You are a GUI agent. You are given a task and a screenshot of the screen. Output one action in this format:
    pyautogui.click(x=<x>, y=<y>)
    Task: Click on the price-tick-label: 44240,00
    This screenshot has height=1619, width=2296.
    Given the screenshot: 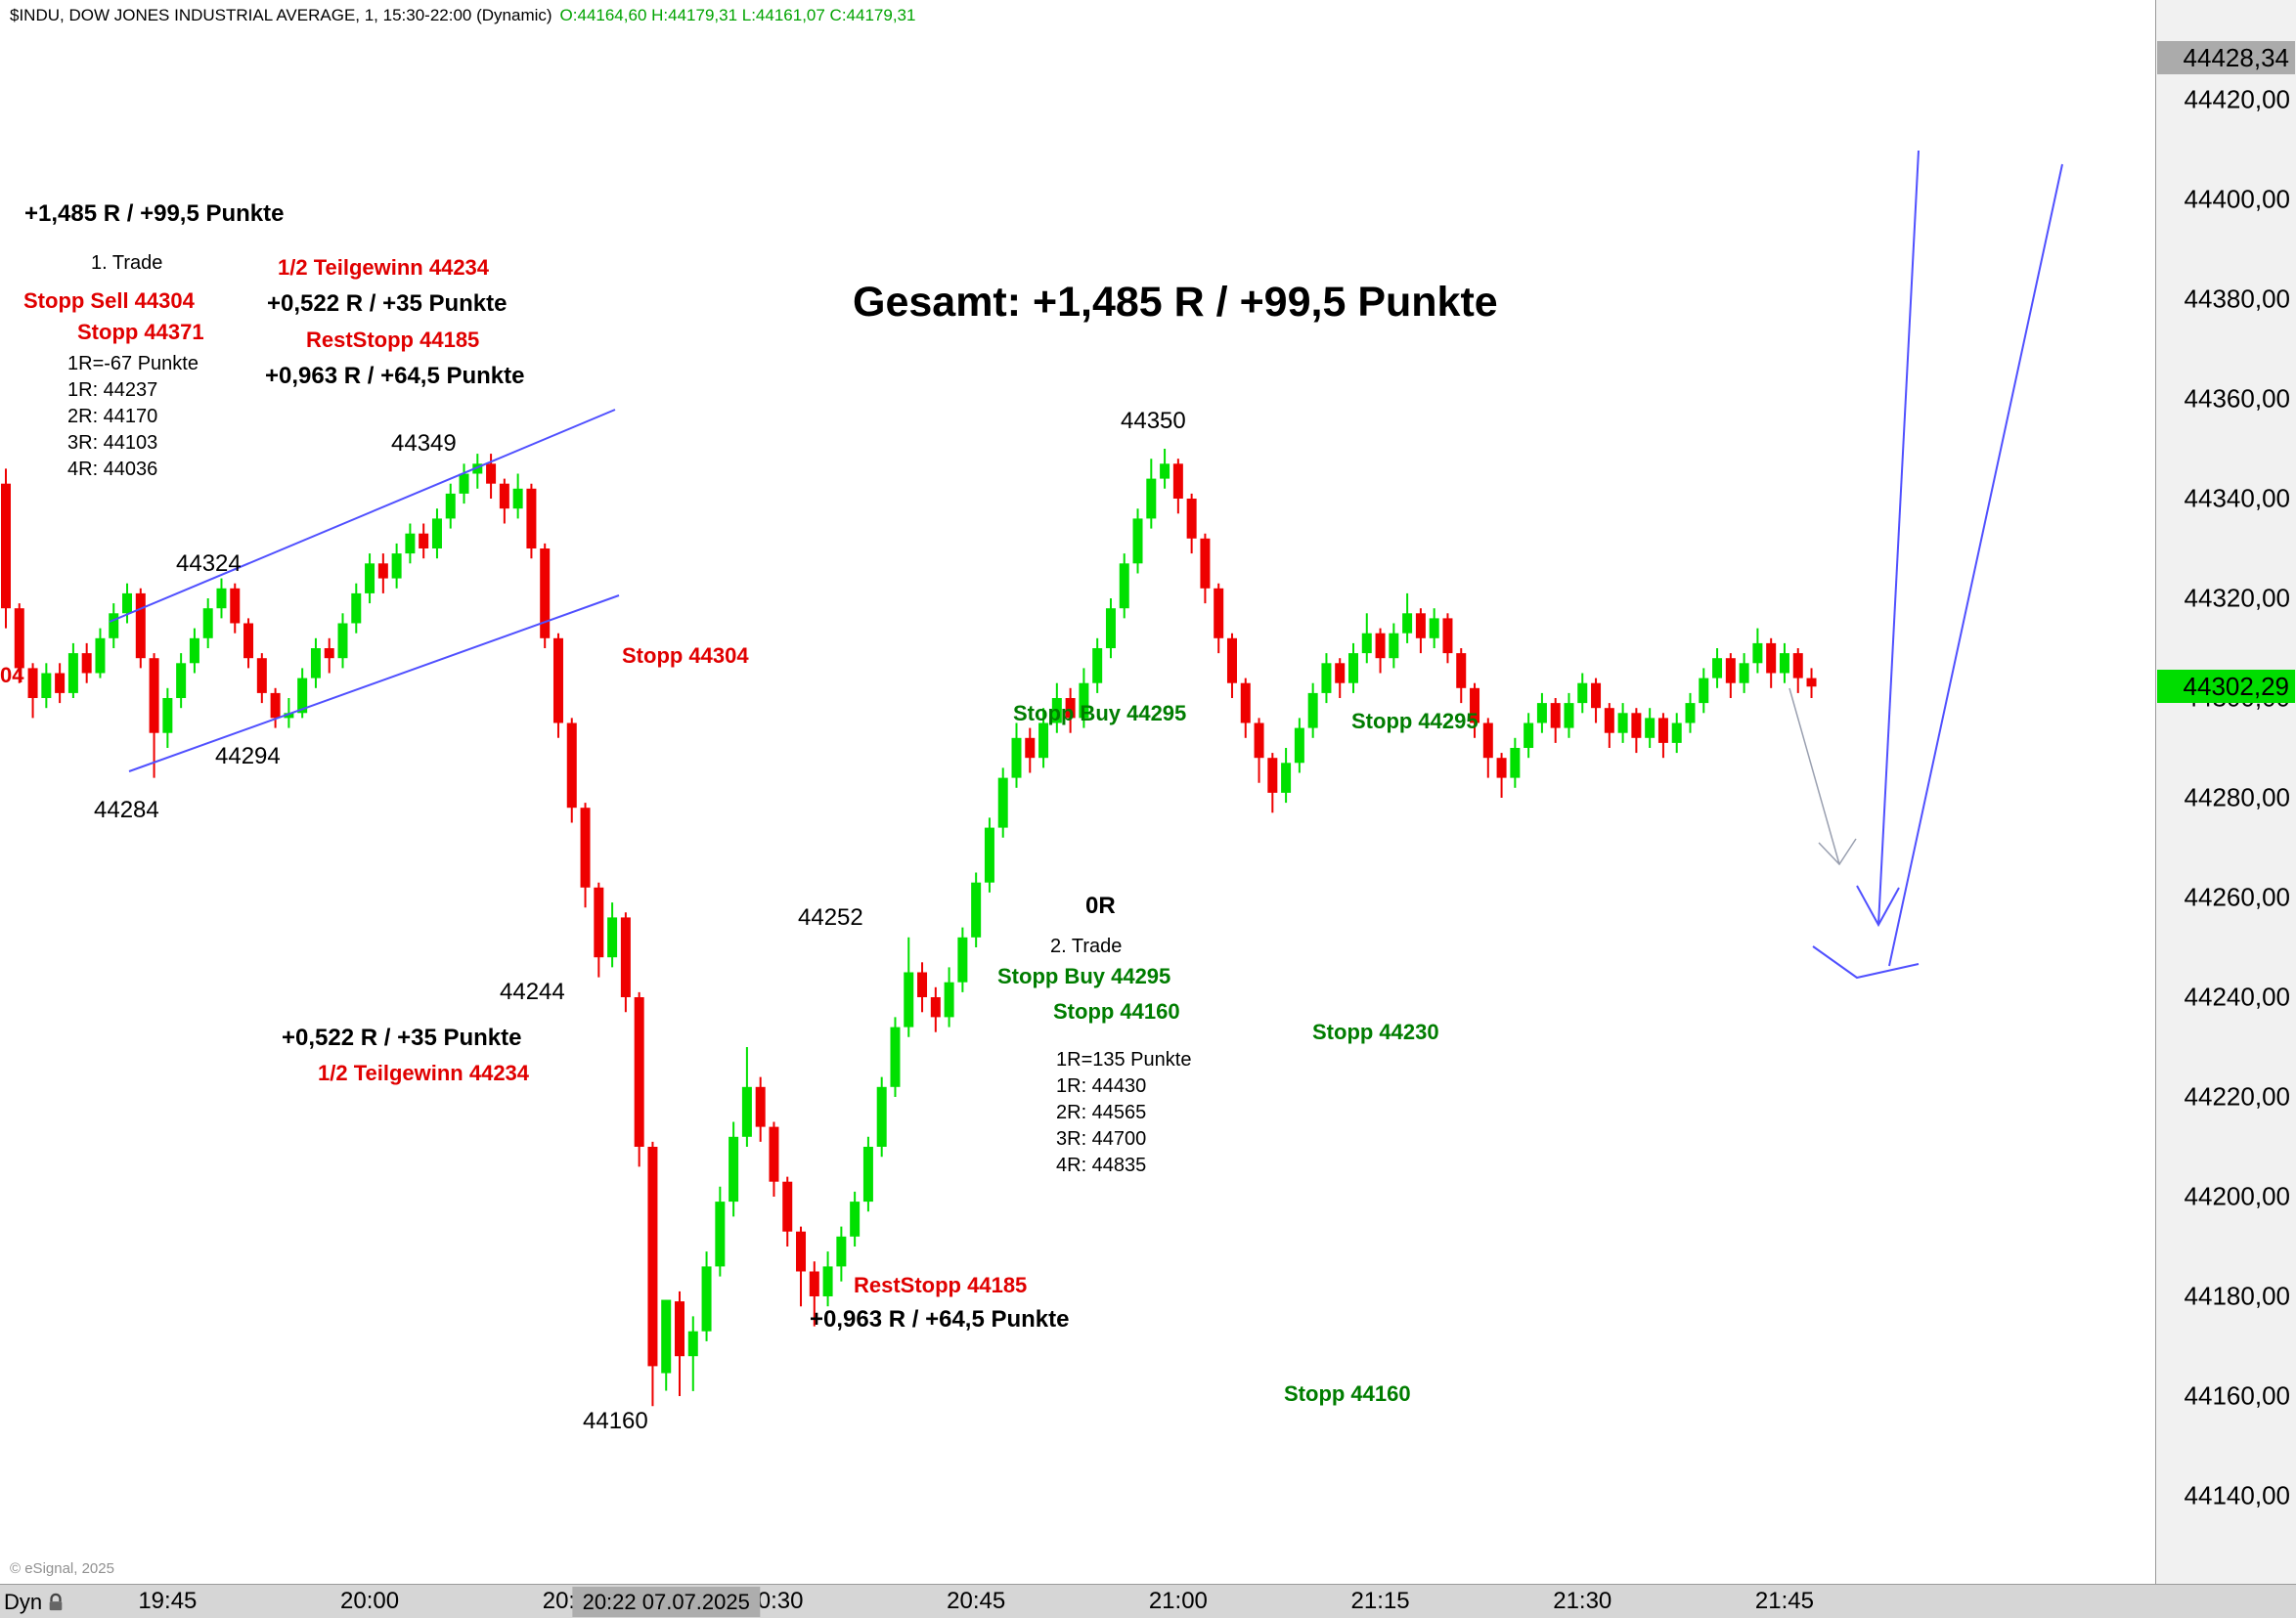 What is the action you would take?
    pyautogui.click(x=2237, y=997)
    